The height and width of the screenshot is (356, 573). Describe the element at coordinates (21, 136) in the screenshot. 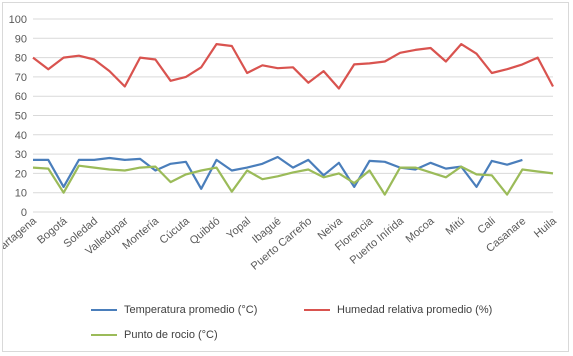

I see `y-tick-label: 40` at that location.